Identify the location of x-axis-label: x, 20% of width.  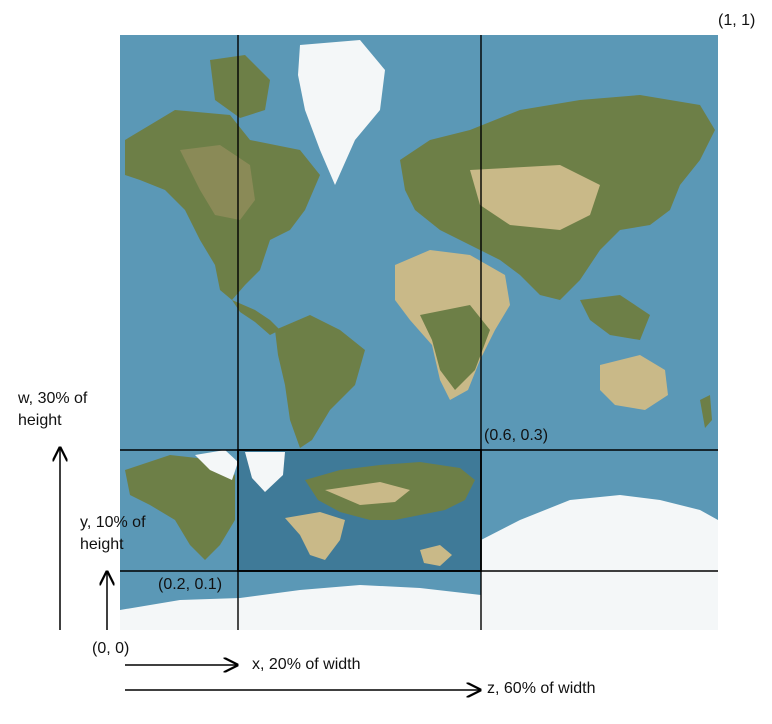
(306, 664).